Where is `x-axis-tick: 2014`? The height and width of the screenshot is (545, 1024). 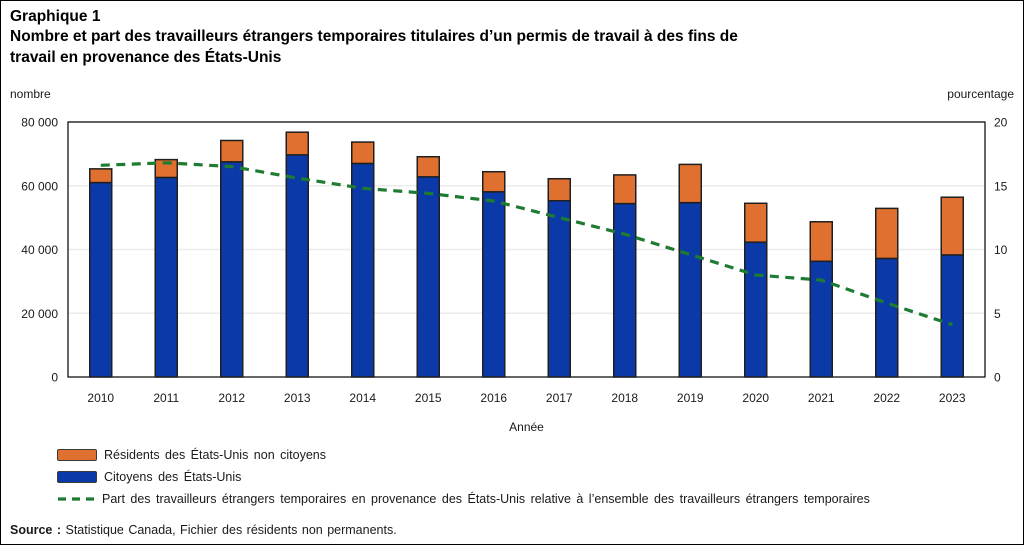 x-axis-tick: 2014 is located at coordinates (362, 398).